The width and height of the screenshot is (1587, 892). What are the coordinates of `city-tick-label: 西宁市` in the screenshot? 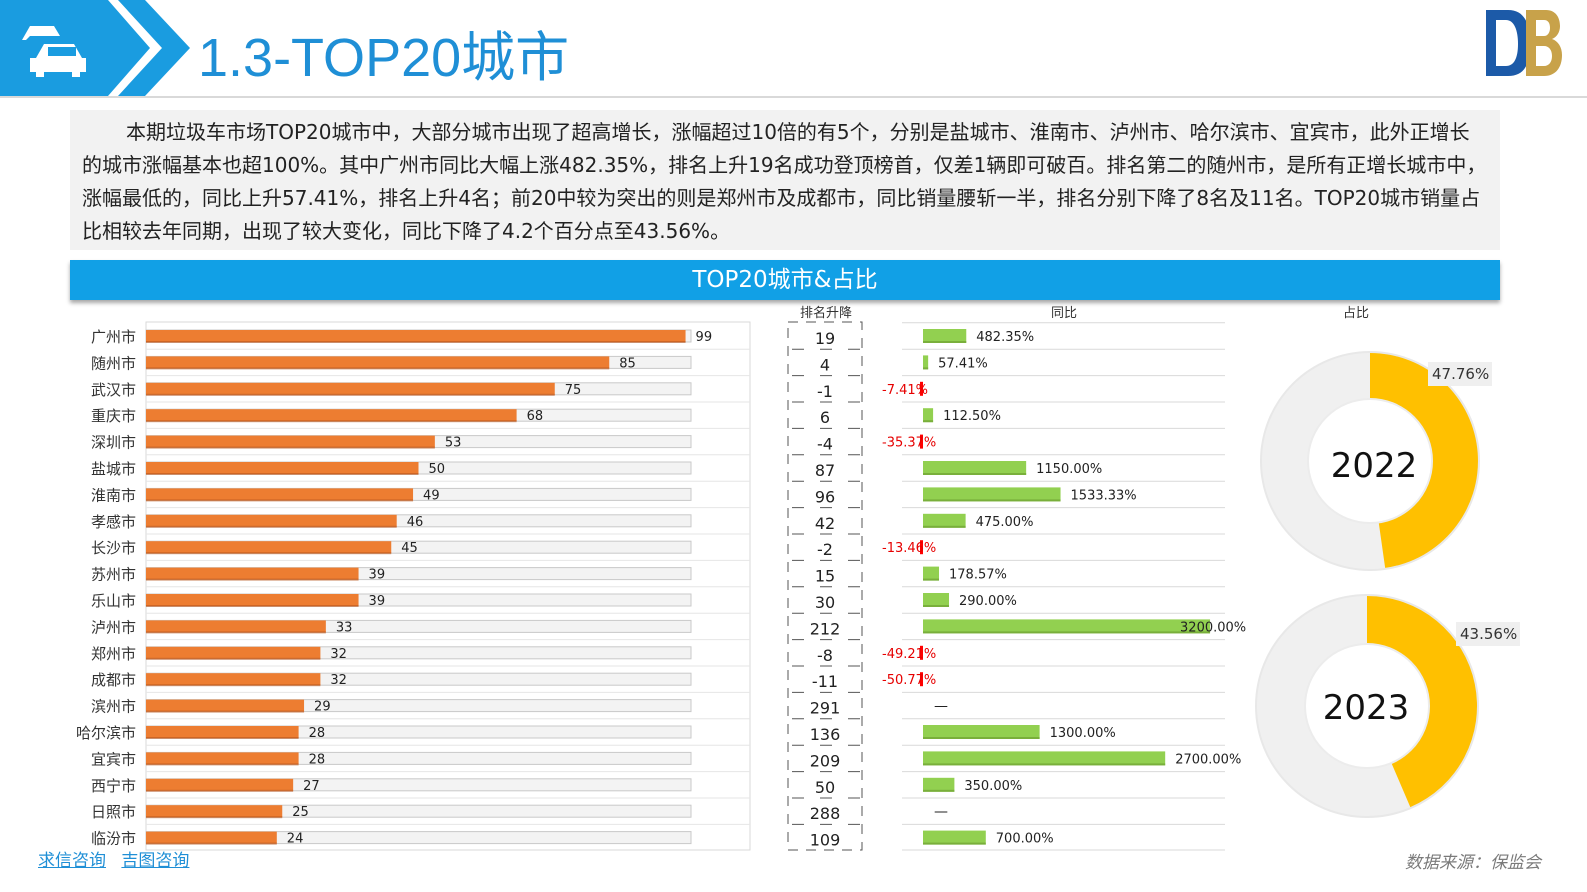 It's located at (113, 786).